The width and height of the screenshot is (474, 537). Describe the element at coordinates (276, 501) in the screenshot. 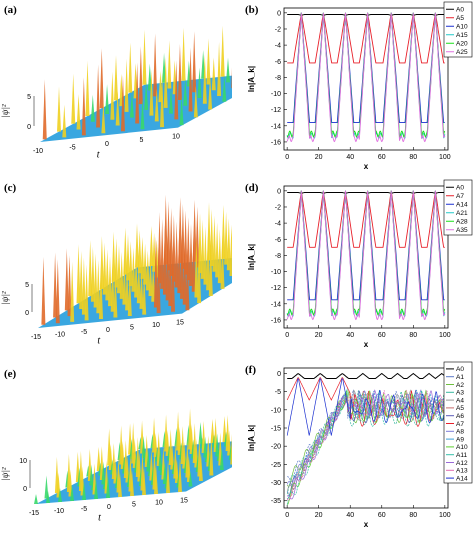

I see `y-tick-label-f: -35` at that location.